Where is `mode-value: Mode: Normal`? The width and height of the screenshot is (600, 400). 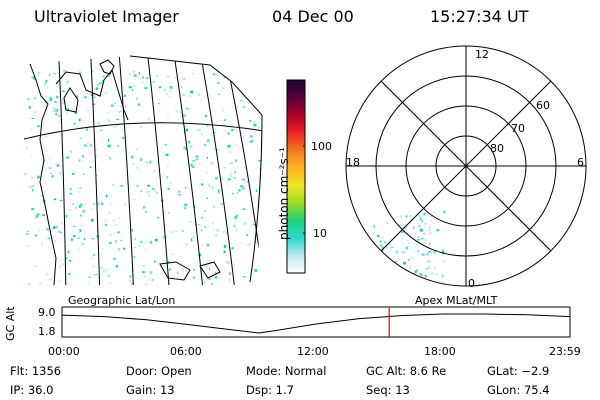 mode-value: Mode: Normal is located at coordinates (286, 371).